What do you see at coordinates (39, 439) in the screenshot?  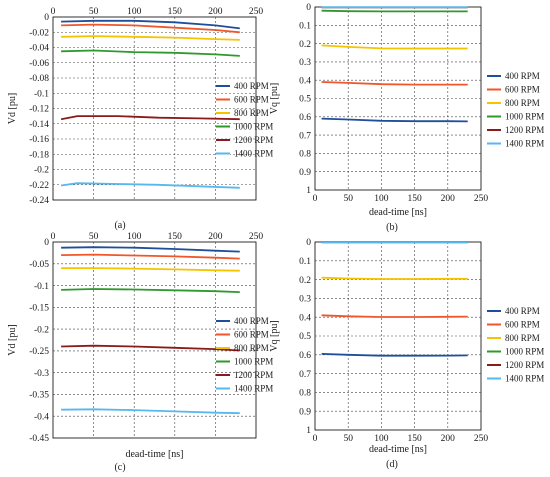 I see `y-tick-label: -0.45` at bounding box center [39, 439].